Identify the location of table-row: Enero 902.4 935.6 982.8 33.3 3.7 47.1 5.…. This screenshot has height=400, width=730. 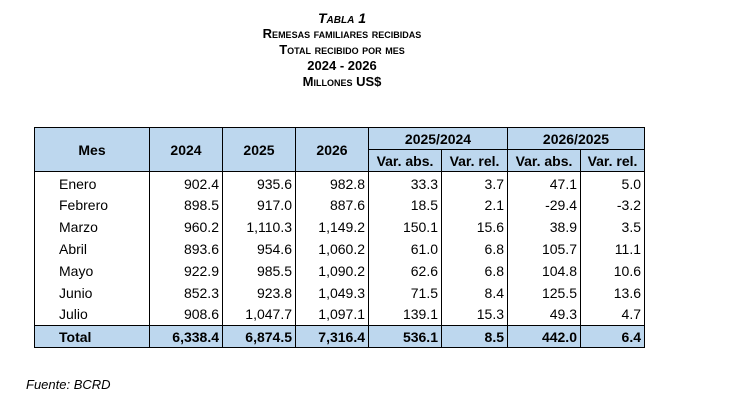
(339, 182).